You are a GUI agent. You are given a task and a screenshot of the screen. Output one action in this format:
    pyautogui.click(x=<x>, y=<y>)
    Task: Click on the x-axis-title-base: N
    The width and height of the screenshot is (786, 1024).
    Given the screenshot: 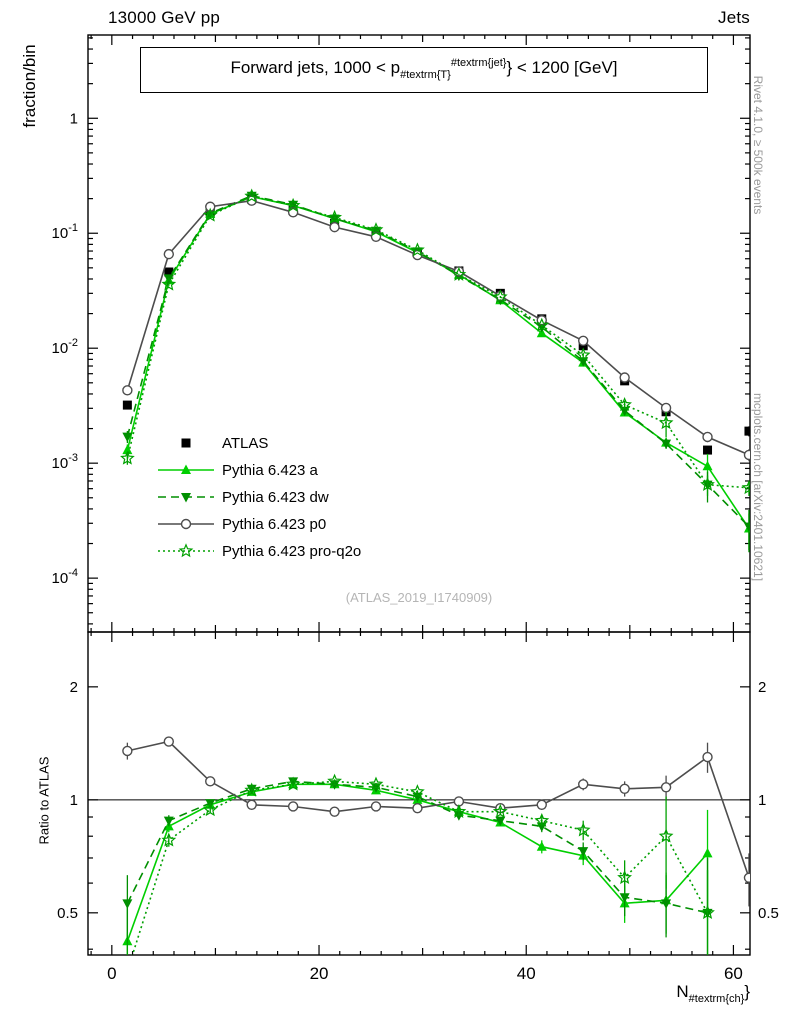 What is the action you would take?
    pyautogui.click(x=682, y=991)
    